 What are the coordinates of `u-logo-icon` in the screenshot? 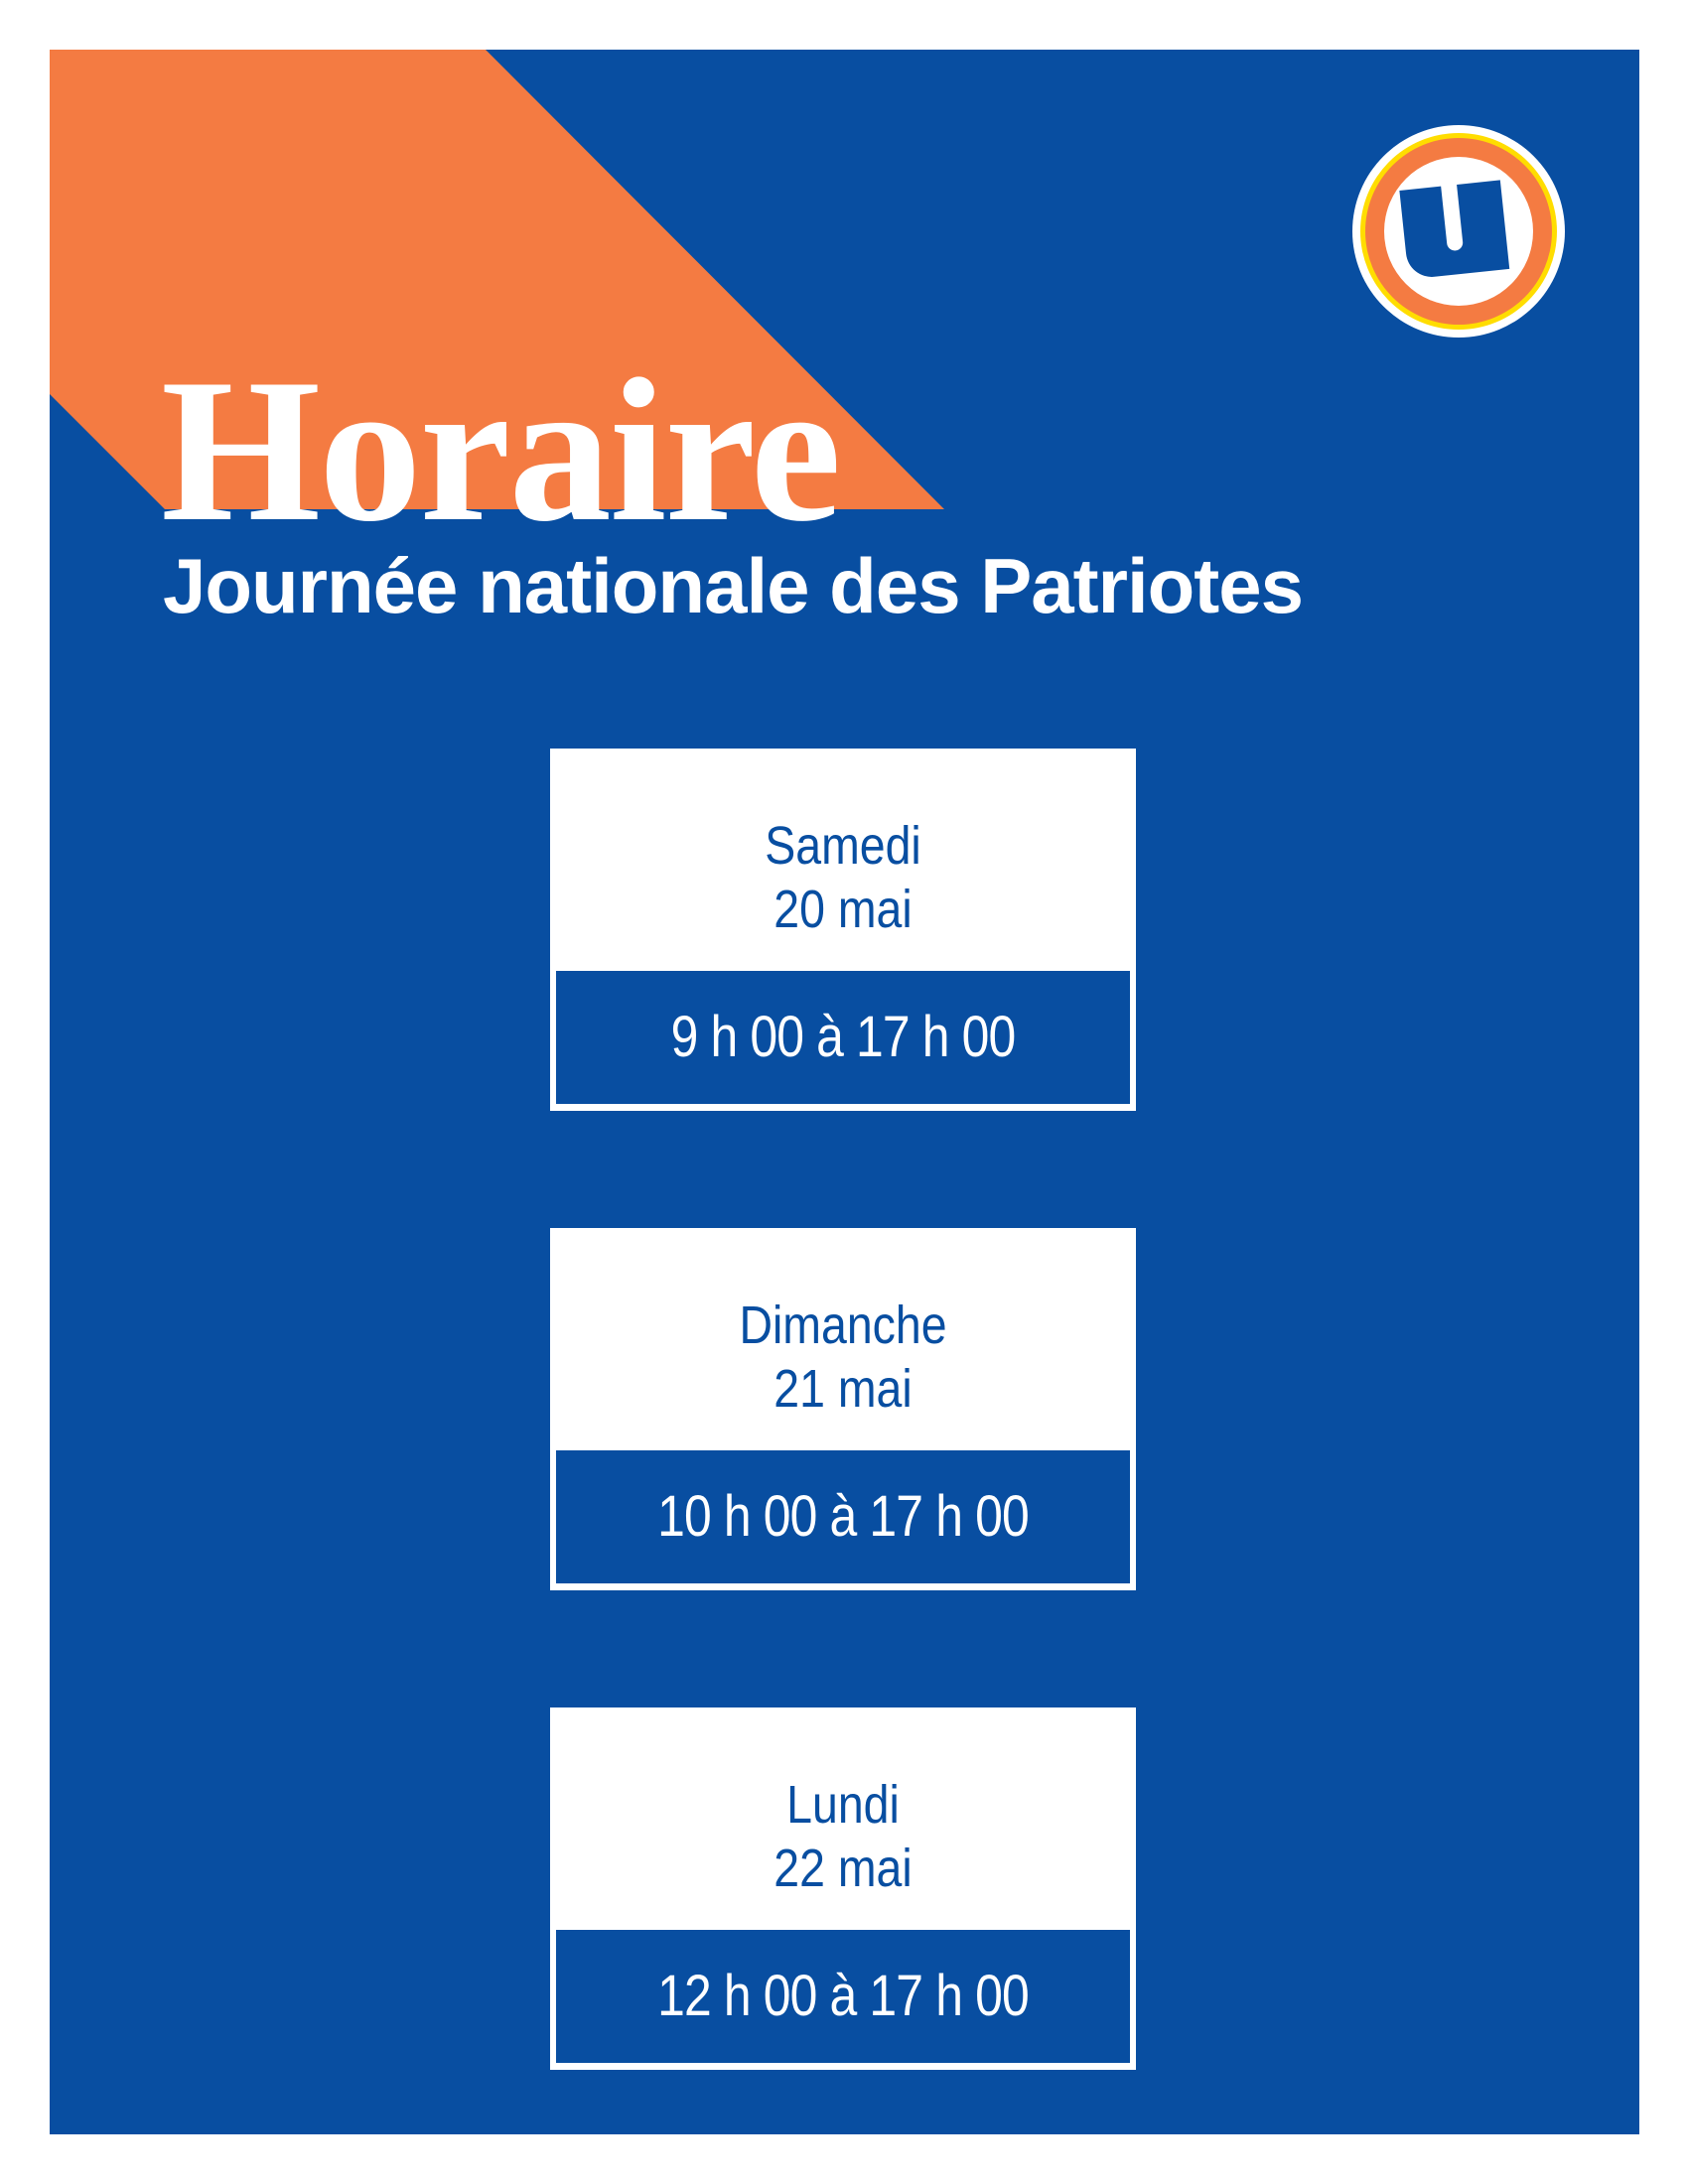 It's located at (1458, 231).